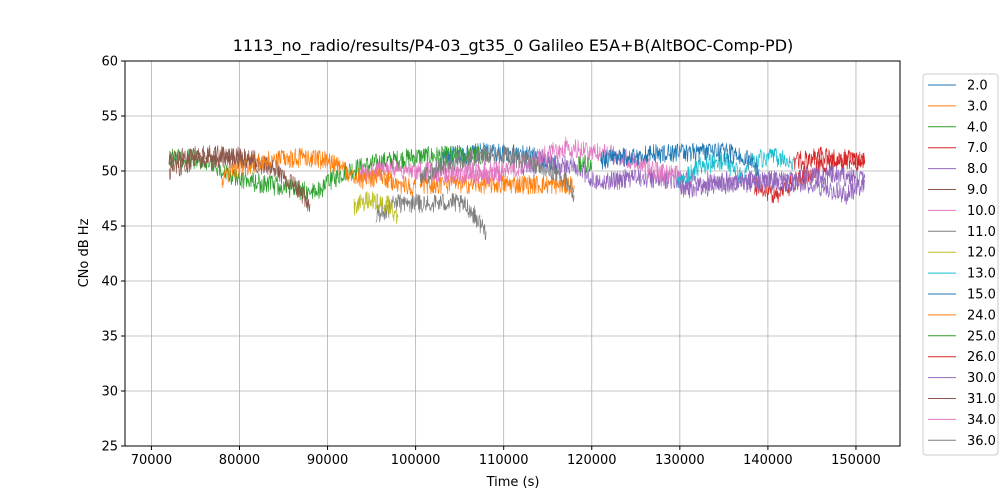  I want to click on legend-entry: 36.0, so click(962, 441).